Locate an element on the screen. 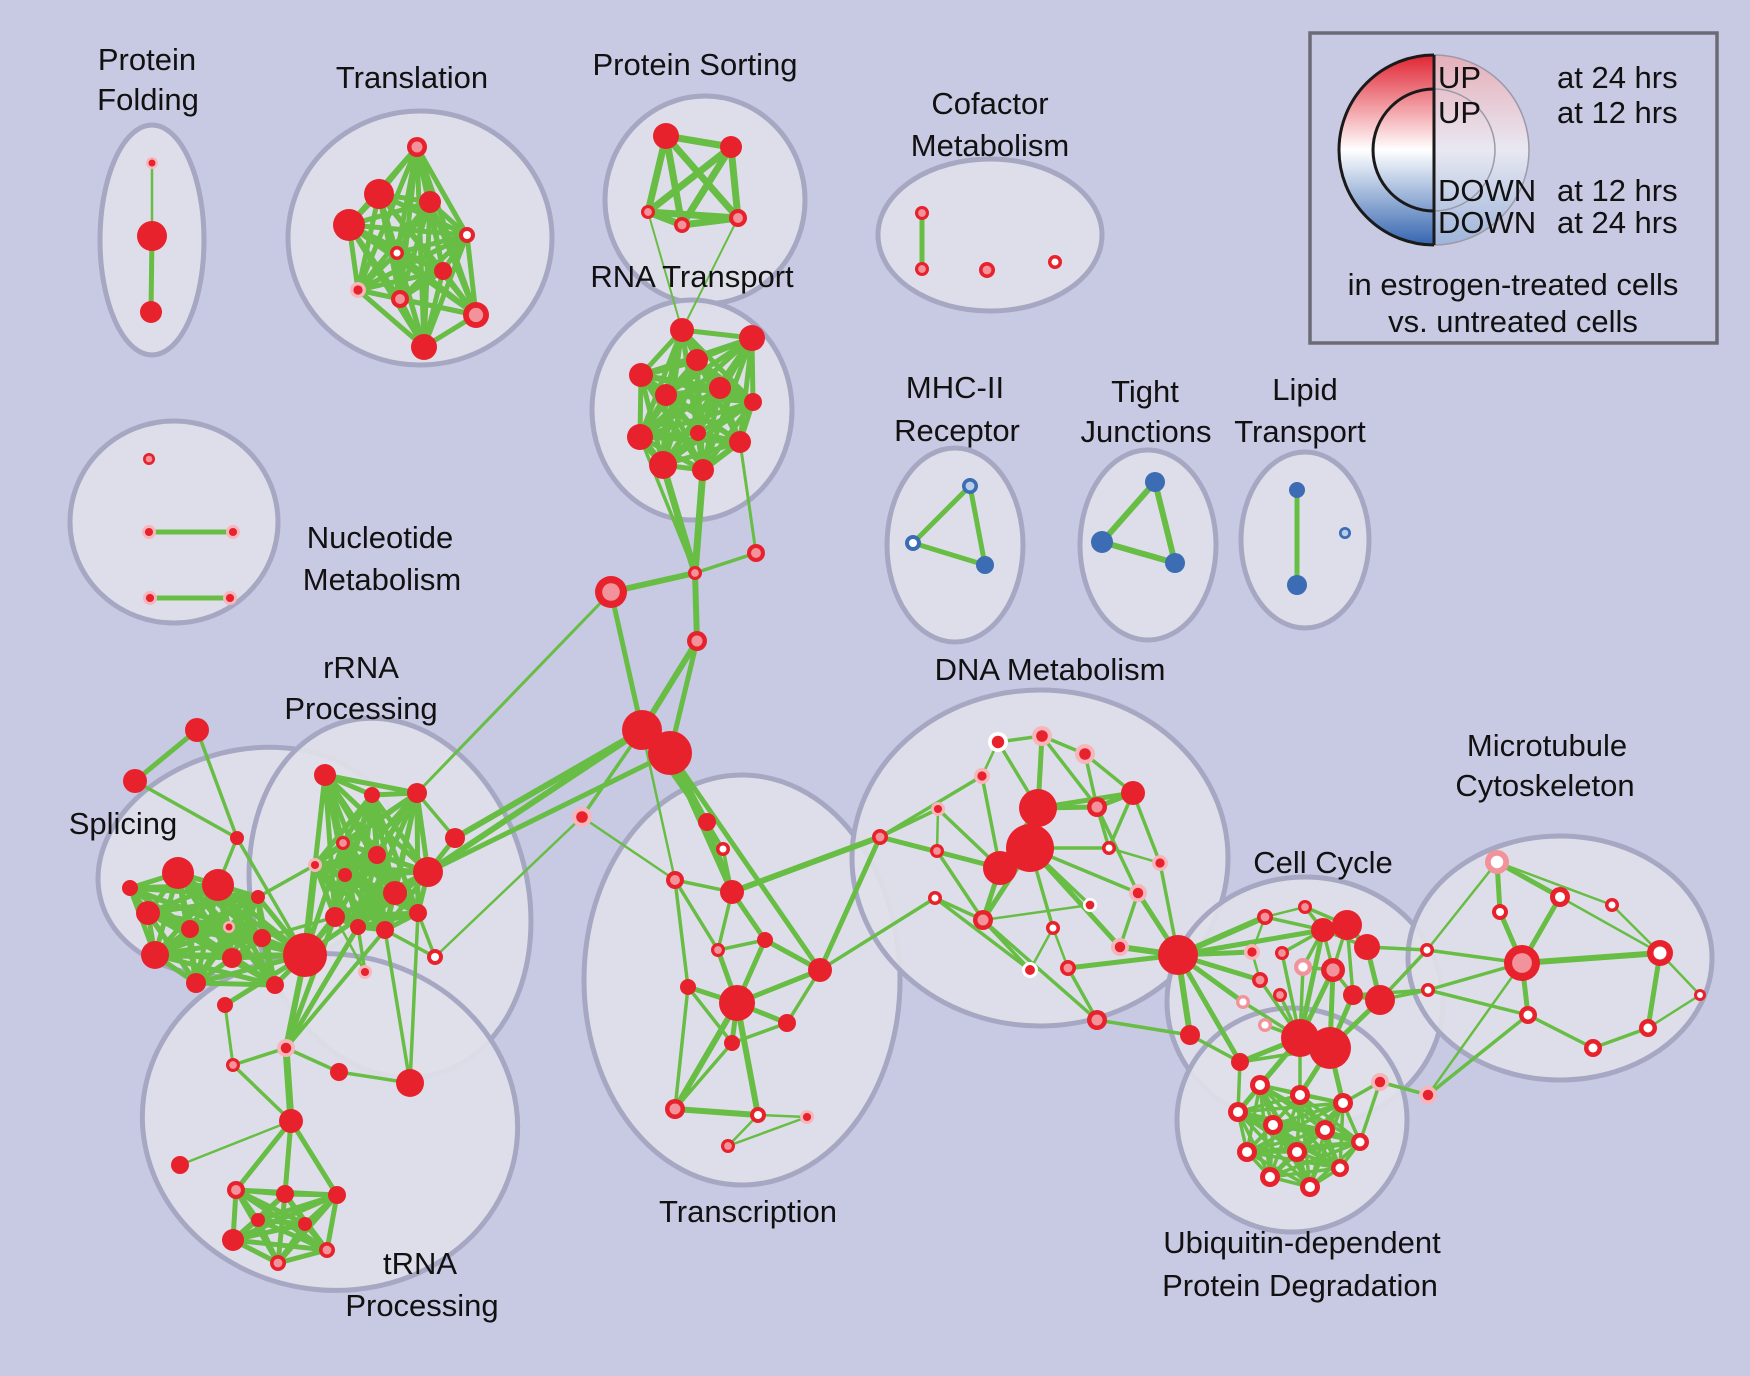  node-x0 is located at coordinates (642, 730).